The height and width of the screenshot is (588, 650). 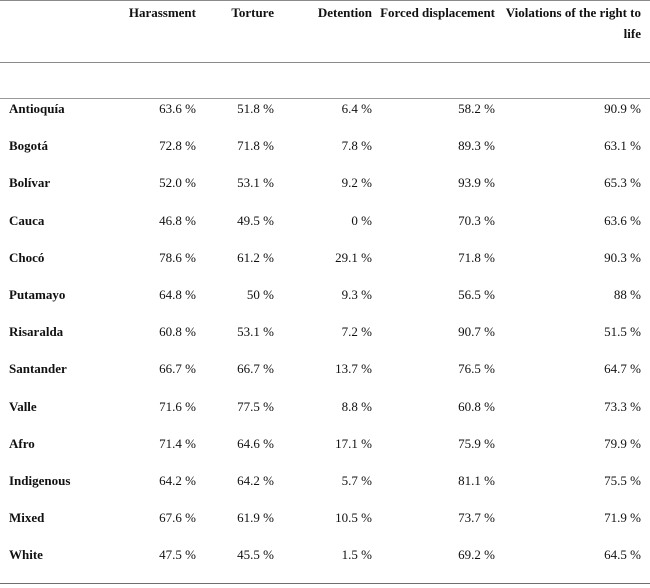 I want to click on row-label: Mixed, so click(x=27, y=517).